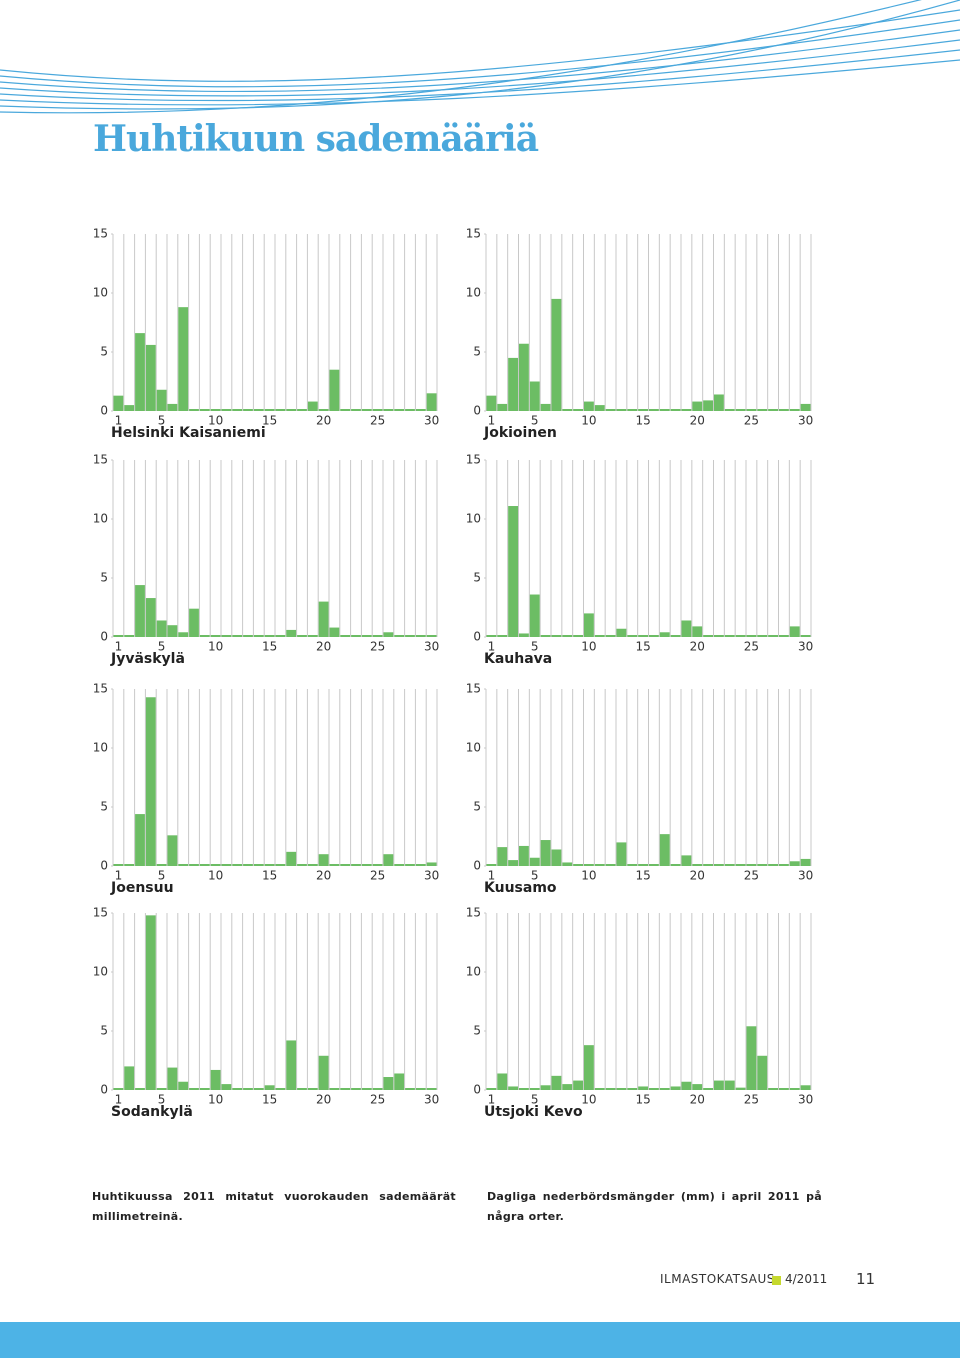 The height and width of the screenshot is (1358, 960). Describe the element at coordinates (520, 888) in the screenshot. I see `station-name: Kuusamo` at that location.